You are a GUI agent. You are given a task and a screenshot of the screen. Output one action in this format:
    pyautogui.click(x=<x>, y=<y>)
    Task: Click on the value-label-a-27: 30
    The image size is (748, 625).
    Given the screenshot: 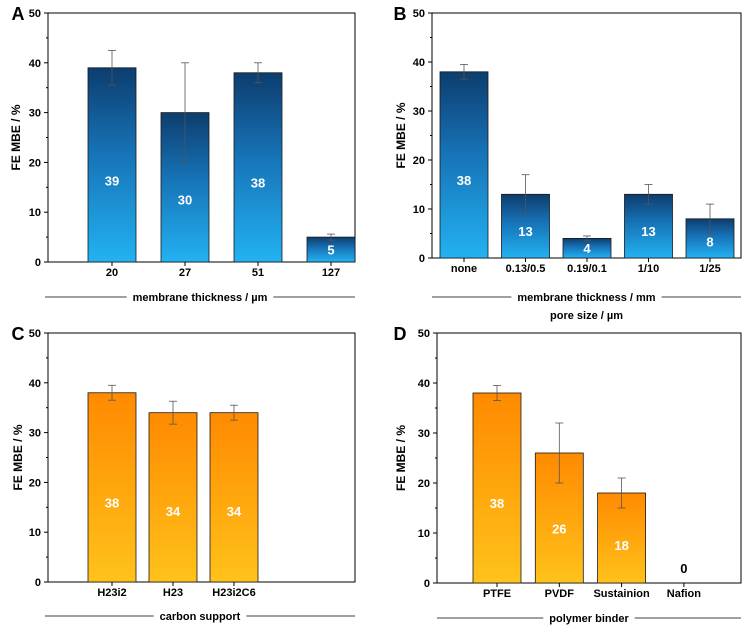 What is the action you would take?
    pyautogui.click(x=185, y=199)
    